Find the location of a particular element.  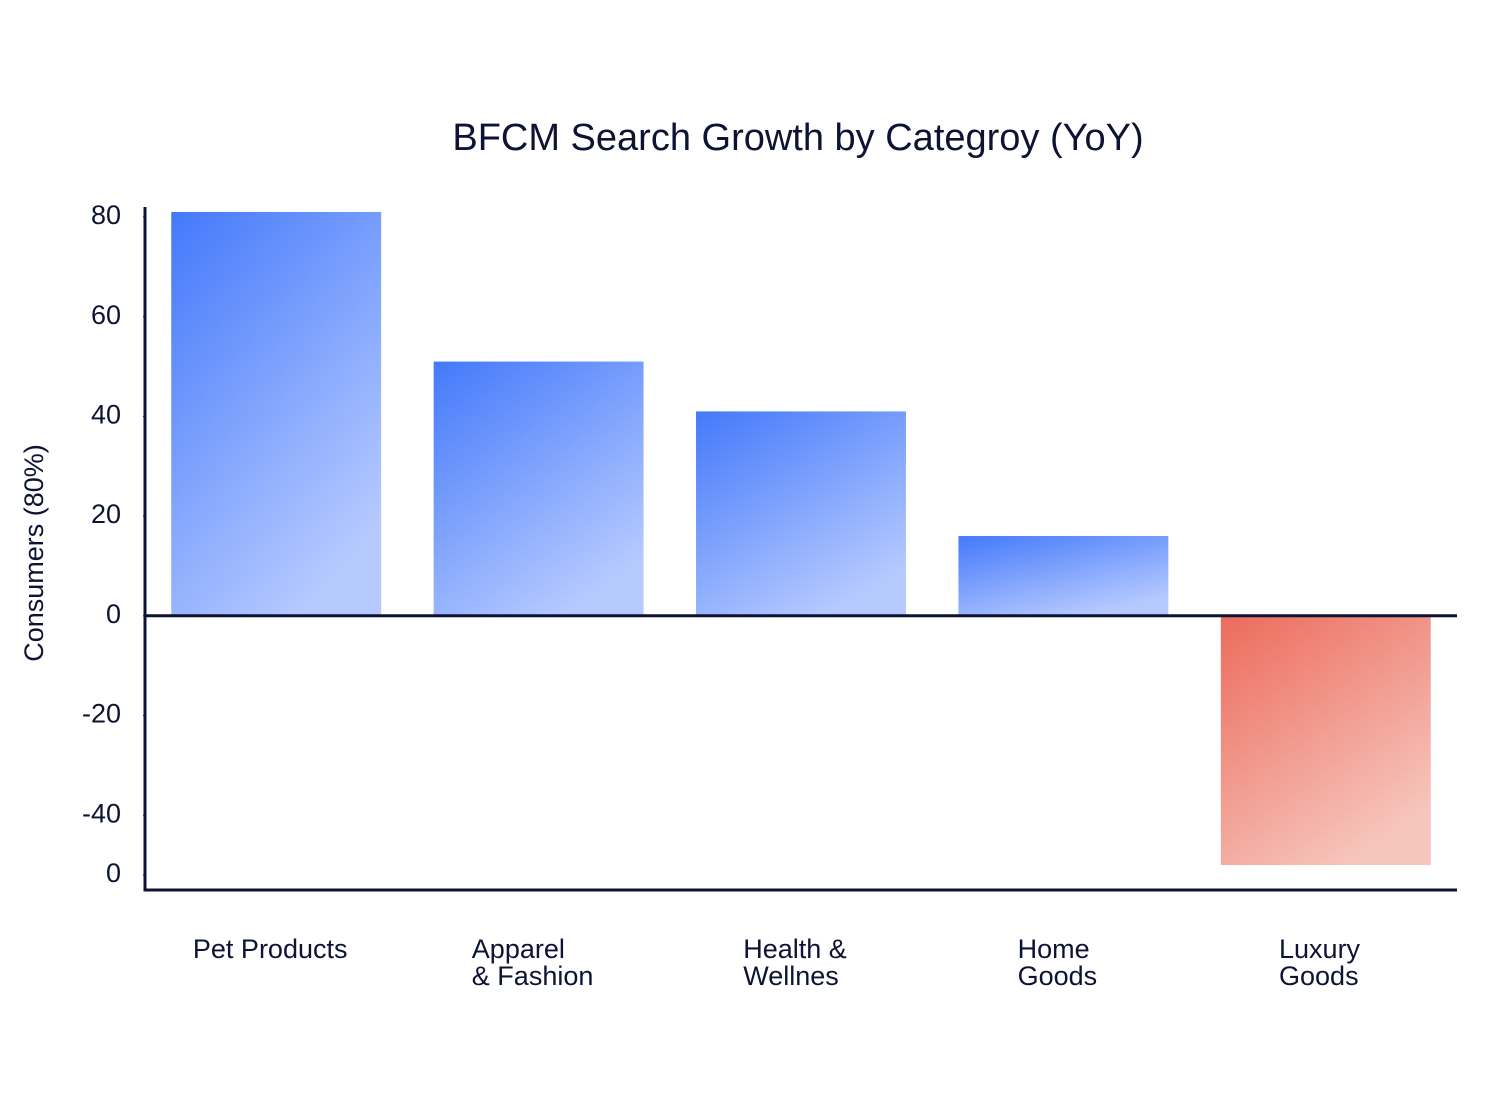

x-tick-label: Health & Wellnes is located at coordinates (795, 962).